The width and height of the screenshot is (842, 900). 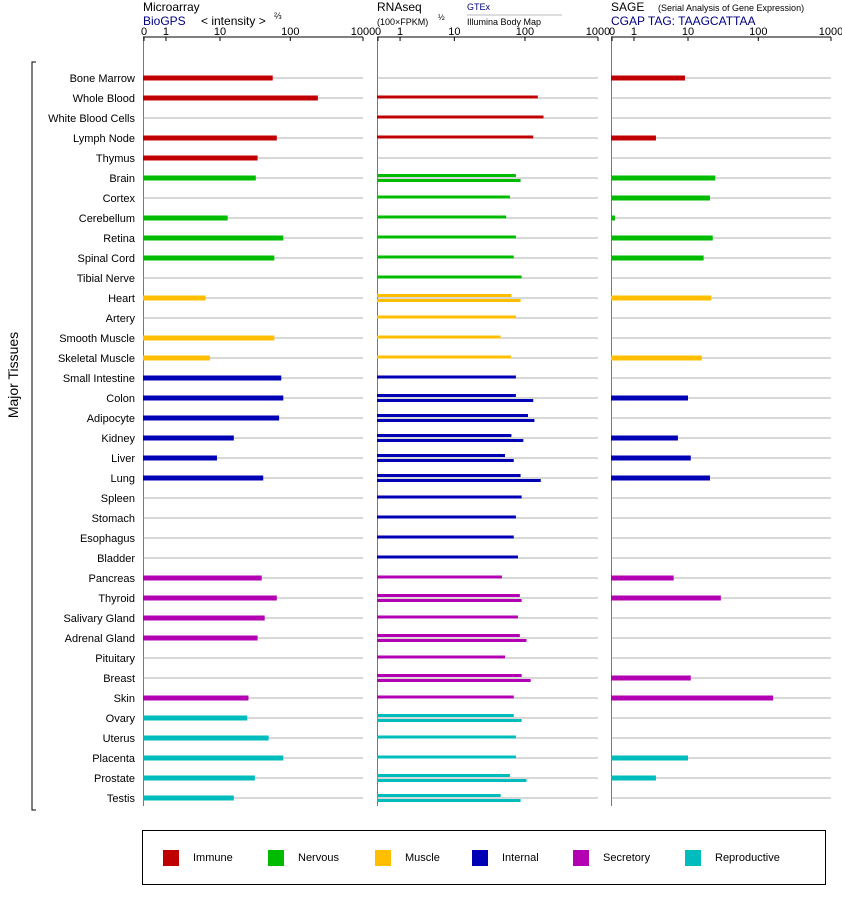 What do you see at coordinates (363, 32) in the screenshot?
I see `microarray-tick-label: 1000` at bounding box center [363, 32].